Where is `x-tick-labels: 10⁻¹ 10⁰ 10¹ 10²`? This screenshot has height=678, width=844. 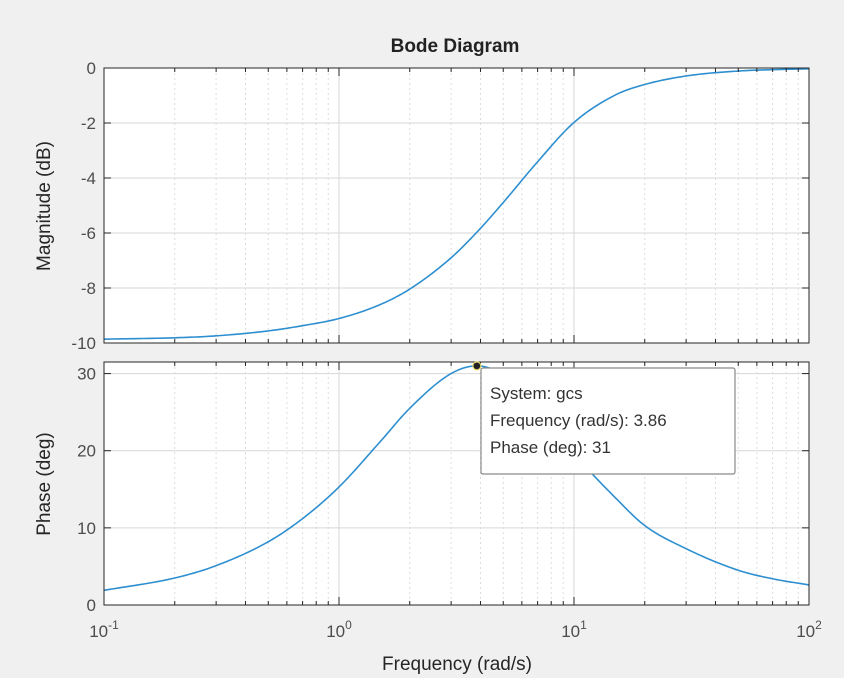
x-tick-labels: 10⁻¹ 10⁰ 10¹ 10² is located at coordinates (455, 629).